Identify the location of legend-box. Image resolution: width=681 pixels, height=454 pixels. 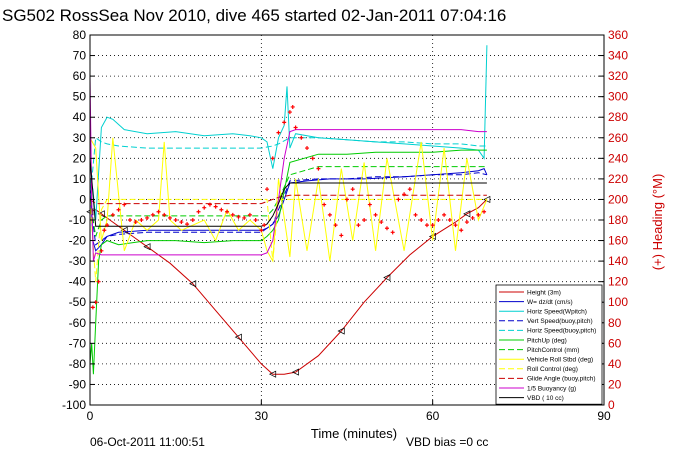
(549, 344).